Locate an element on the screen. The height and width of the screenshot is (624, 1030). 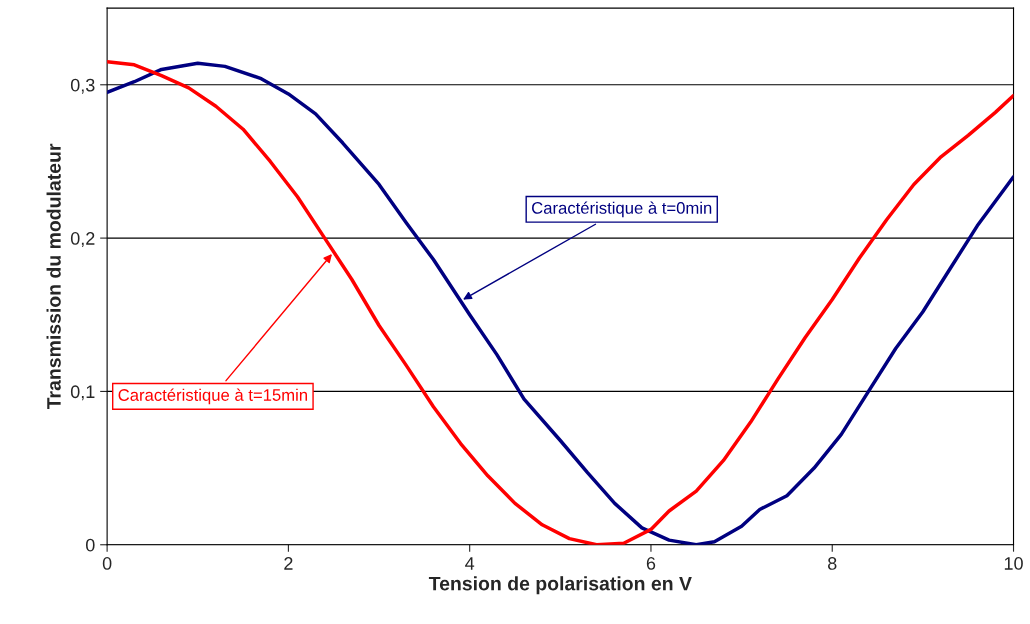
y-tick-label: 0,1 is located at coordinates (82, 393).